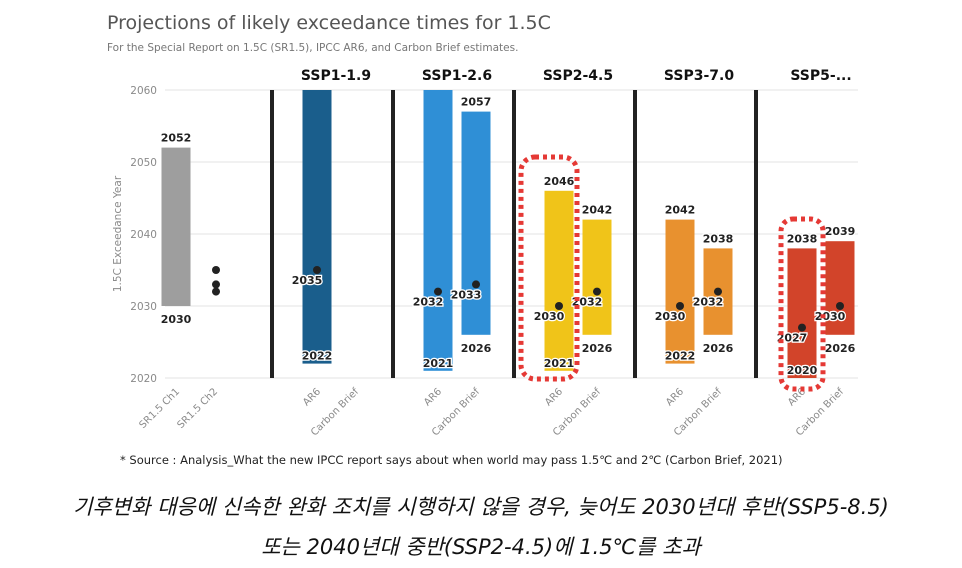 The width and height of the screenshot is (962, 568). What do you see at coordinates (307, 280) in the screenshot?
I see `median-value-label: 2035` at bounding box center [307, 280].